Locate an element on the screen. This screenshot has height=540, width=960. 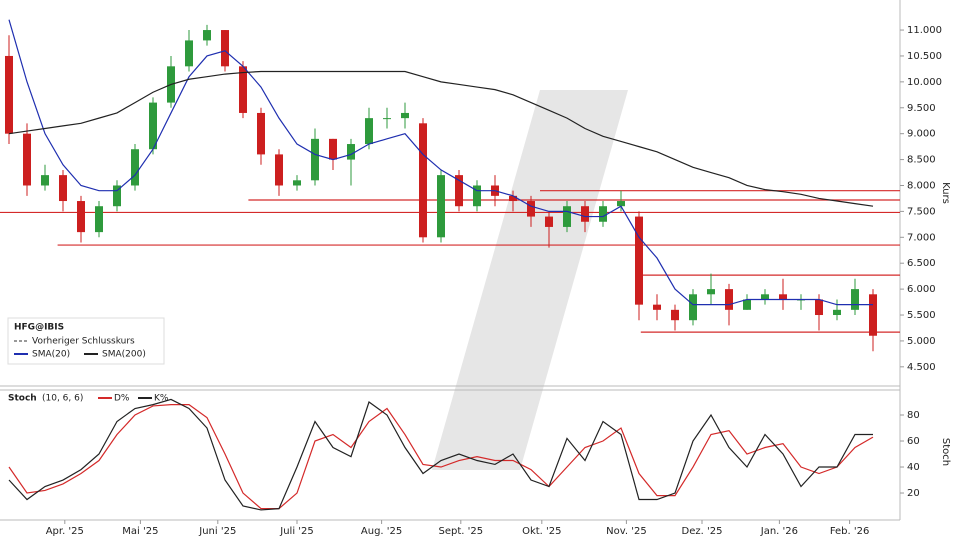
axis-label: Kurs is located at coordinates (945, 193).